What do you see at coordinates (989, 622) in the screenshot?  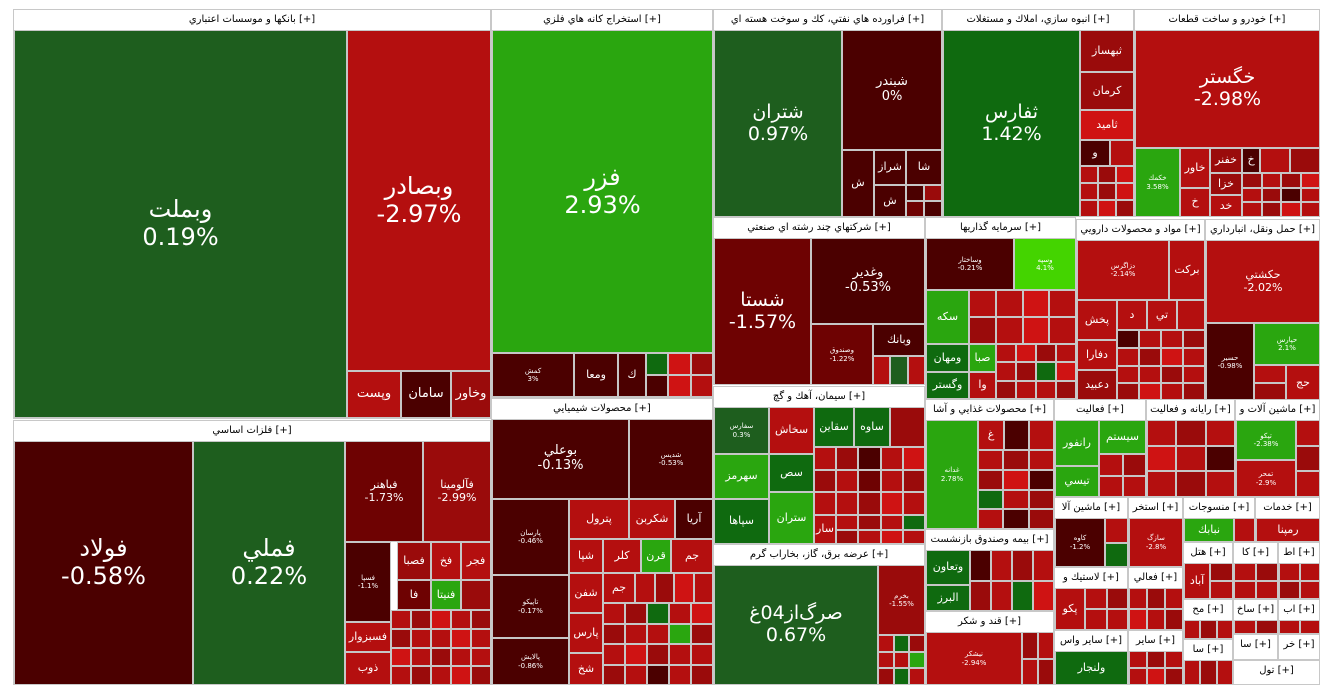 I see `sector-title: قند و شكر [+]` at bounding box center [989, 622].